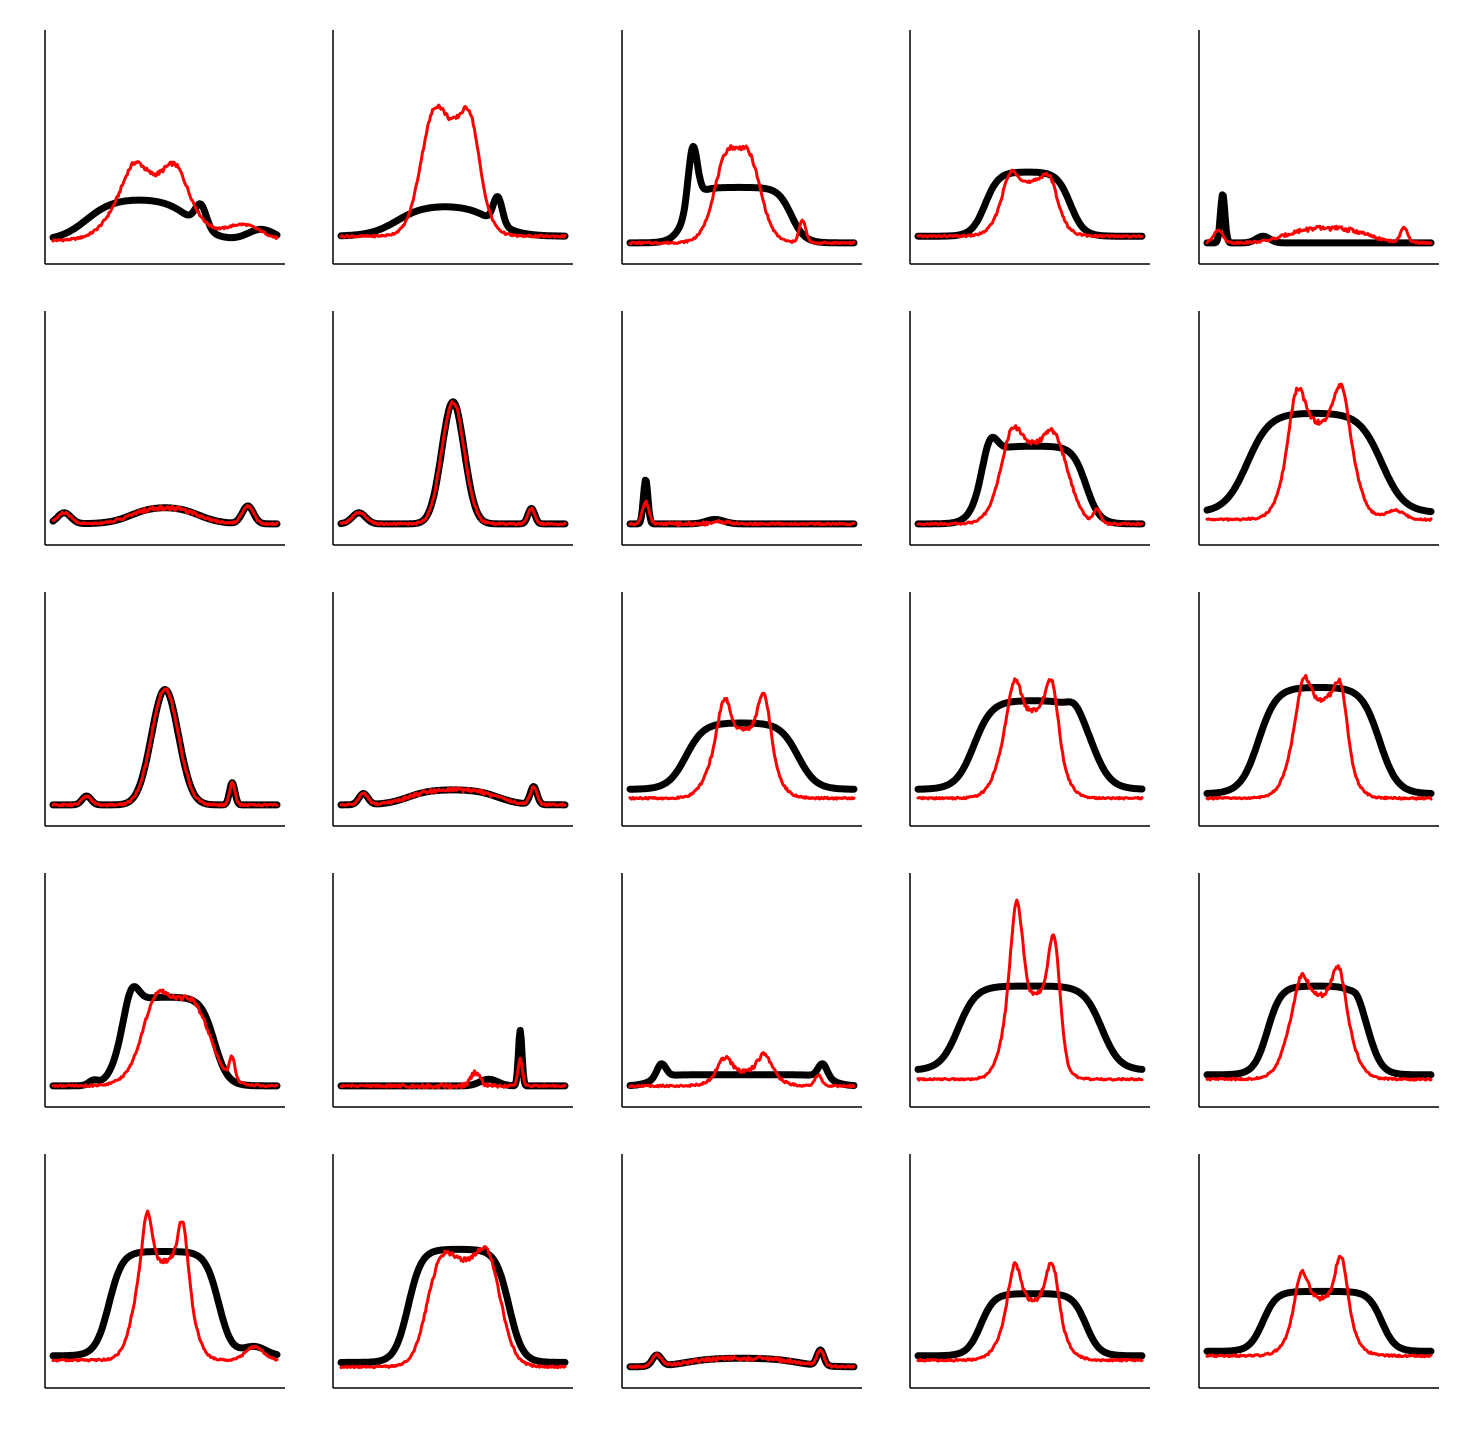 The height and width of the screenshot is (1433, 1469). What do you see at coordinates (741, 1271) in the screenshot?
I see `panel-r5-c3` at bounding box center [741, 1271].